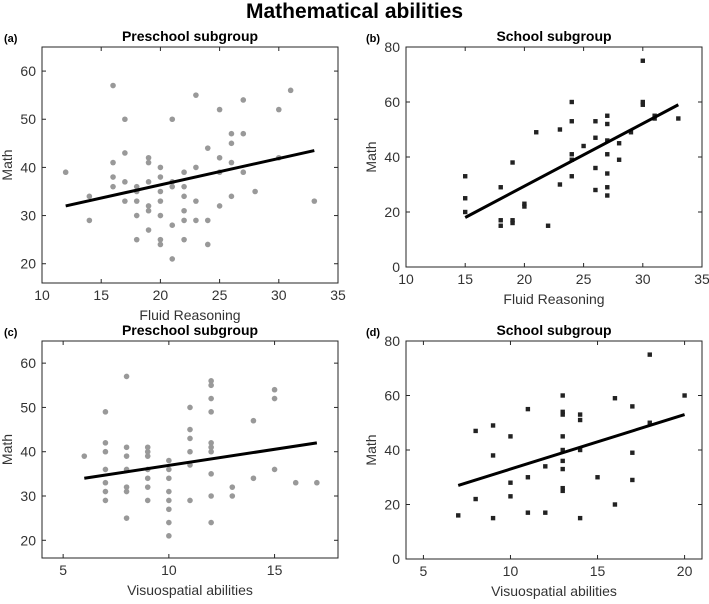 This screenshot has width=709, height=604. Describe the element at coordinates (28, 167) in the screenshot. I see `panel-a-ytick-label: 40` at that location.